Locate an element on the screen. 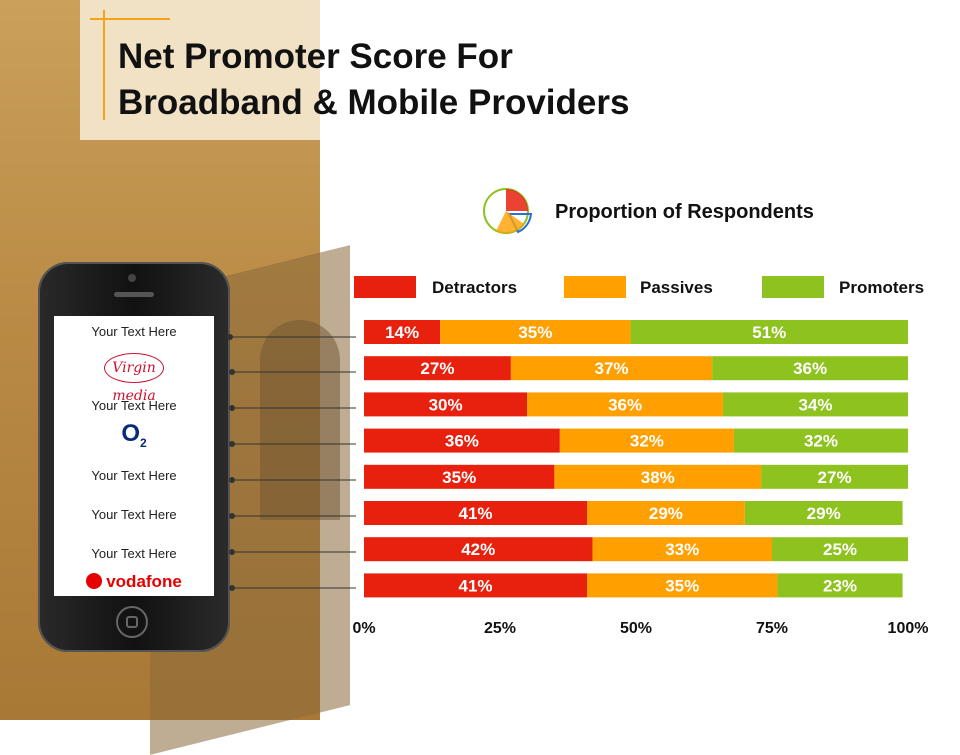 Image resolution: width=960 pixels, height=755 pixels. title-panel is located at coordinates (200, 70).